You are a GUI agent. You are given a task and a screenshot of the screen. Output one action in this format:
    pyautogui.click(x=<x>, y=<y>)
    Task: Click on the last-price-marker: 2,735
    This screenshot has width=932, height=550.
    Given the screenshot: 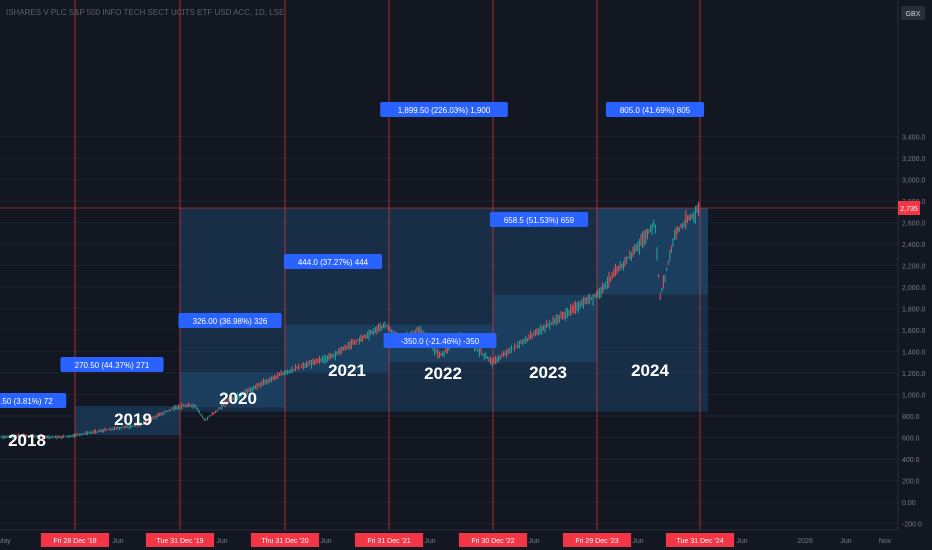 What is the action you would take?
    pyautogui.click(x=909, y=209)
    